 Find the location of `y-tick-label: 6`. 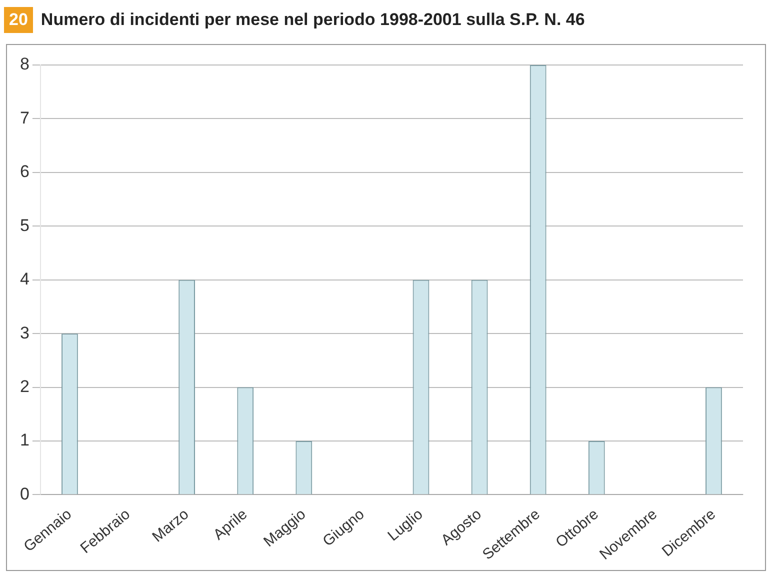

y-tick-label: 6 is located at coordinates (25, 172).